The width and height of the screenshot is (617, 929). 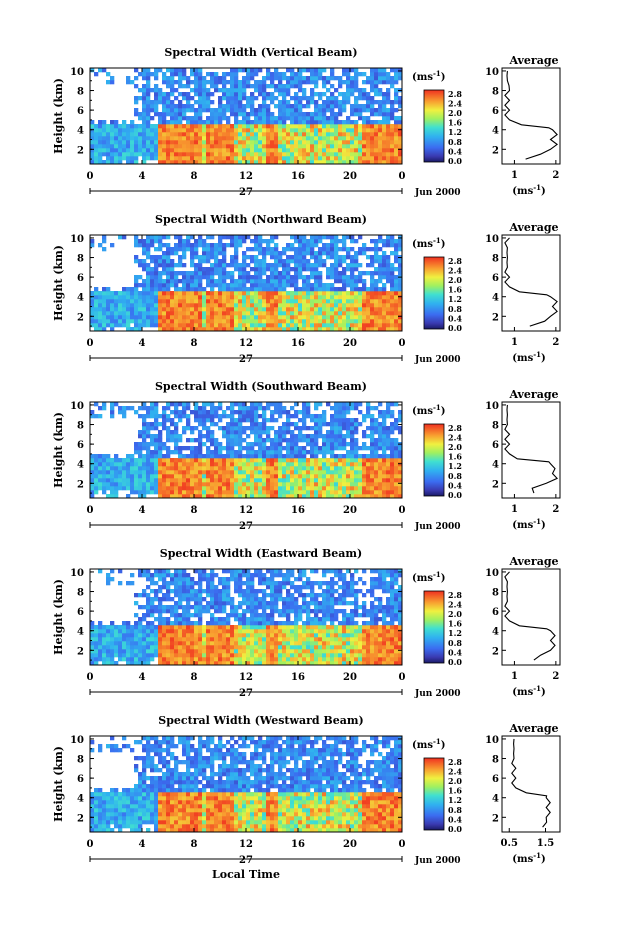 I want to click on unit-close: ), so click(x=443, y=77).